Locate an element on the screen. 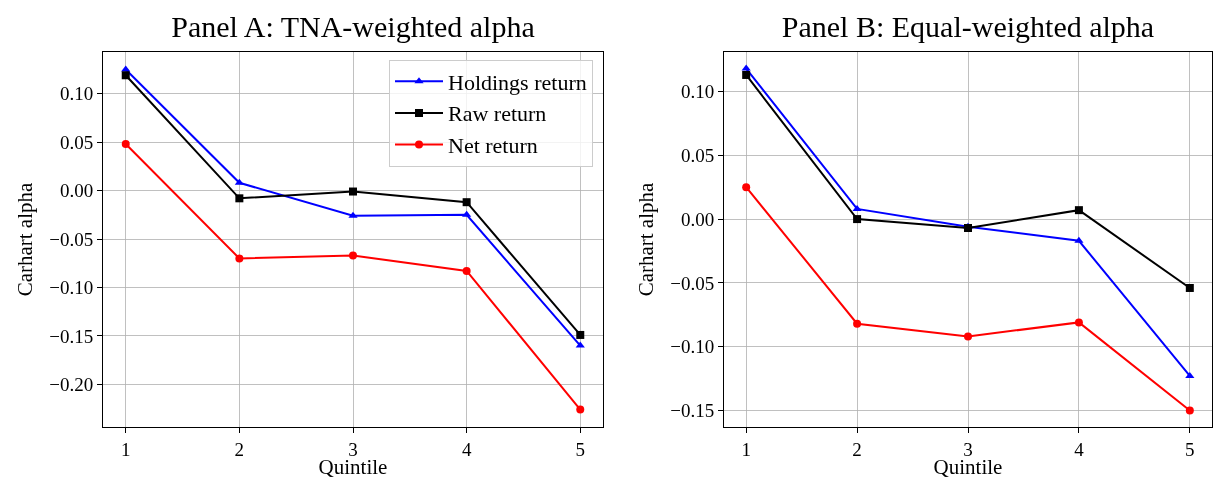 The height and width of the screenshot is (479, 1214). chart-title: Panel A: TNA-weighted alpha is located at coordinates (353, 26).